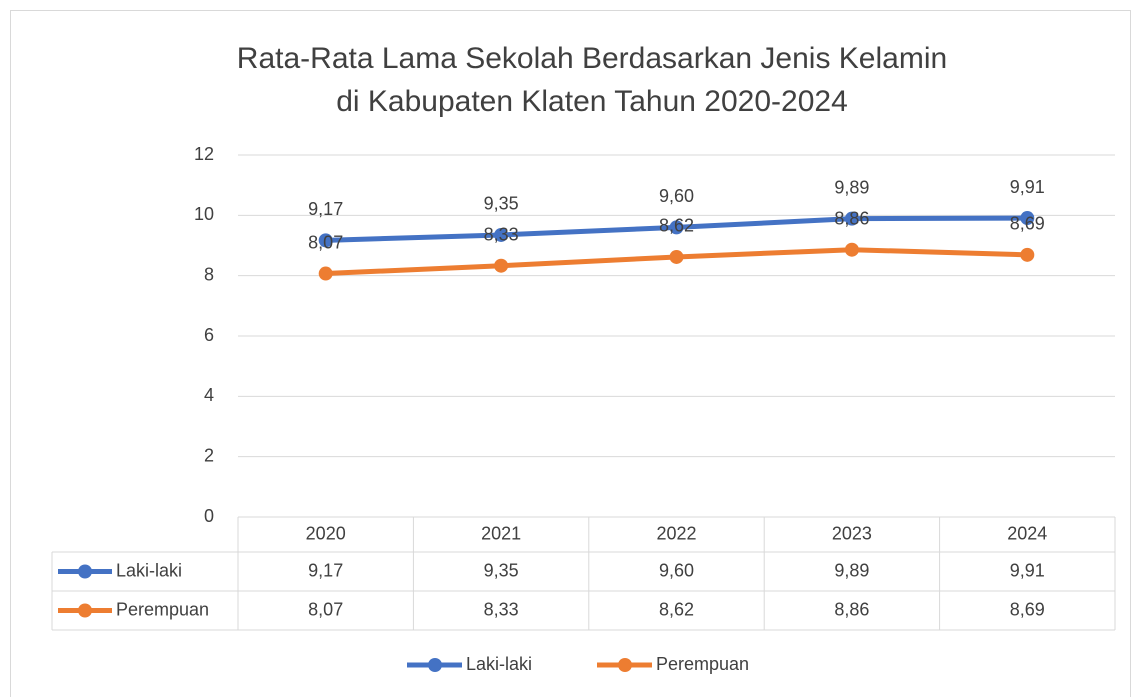 The width and height of the screenshot is (1141, 697). What do you see at coordinates (1027, 533) in the screenshot?
I see `x-tick-label: 2024` at bounding box center [1027, 533].